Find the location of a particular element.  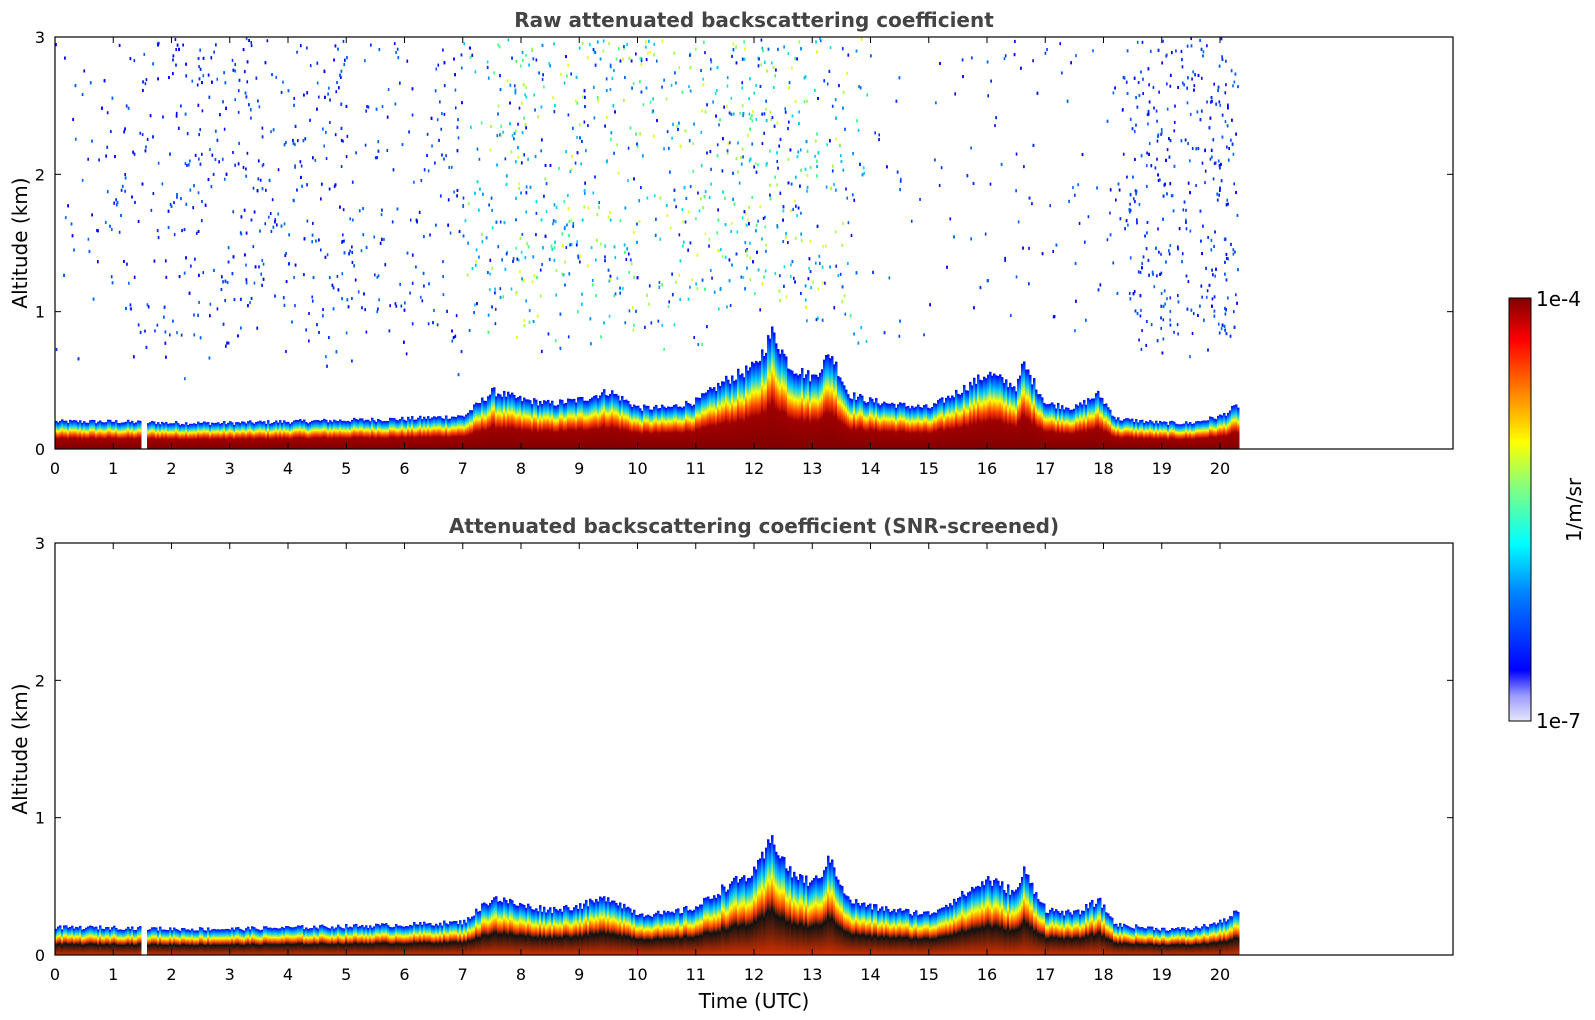

x-tick-label: 9 is located at coordinates (579, 974).